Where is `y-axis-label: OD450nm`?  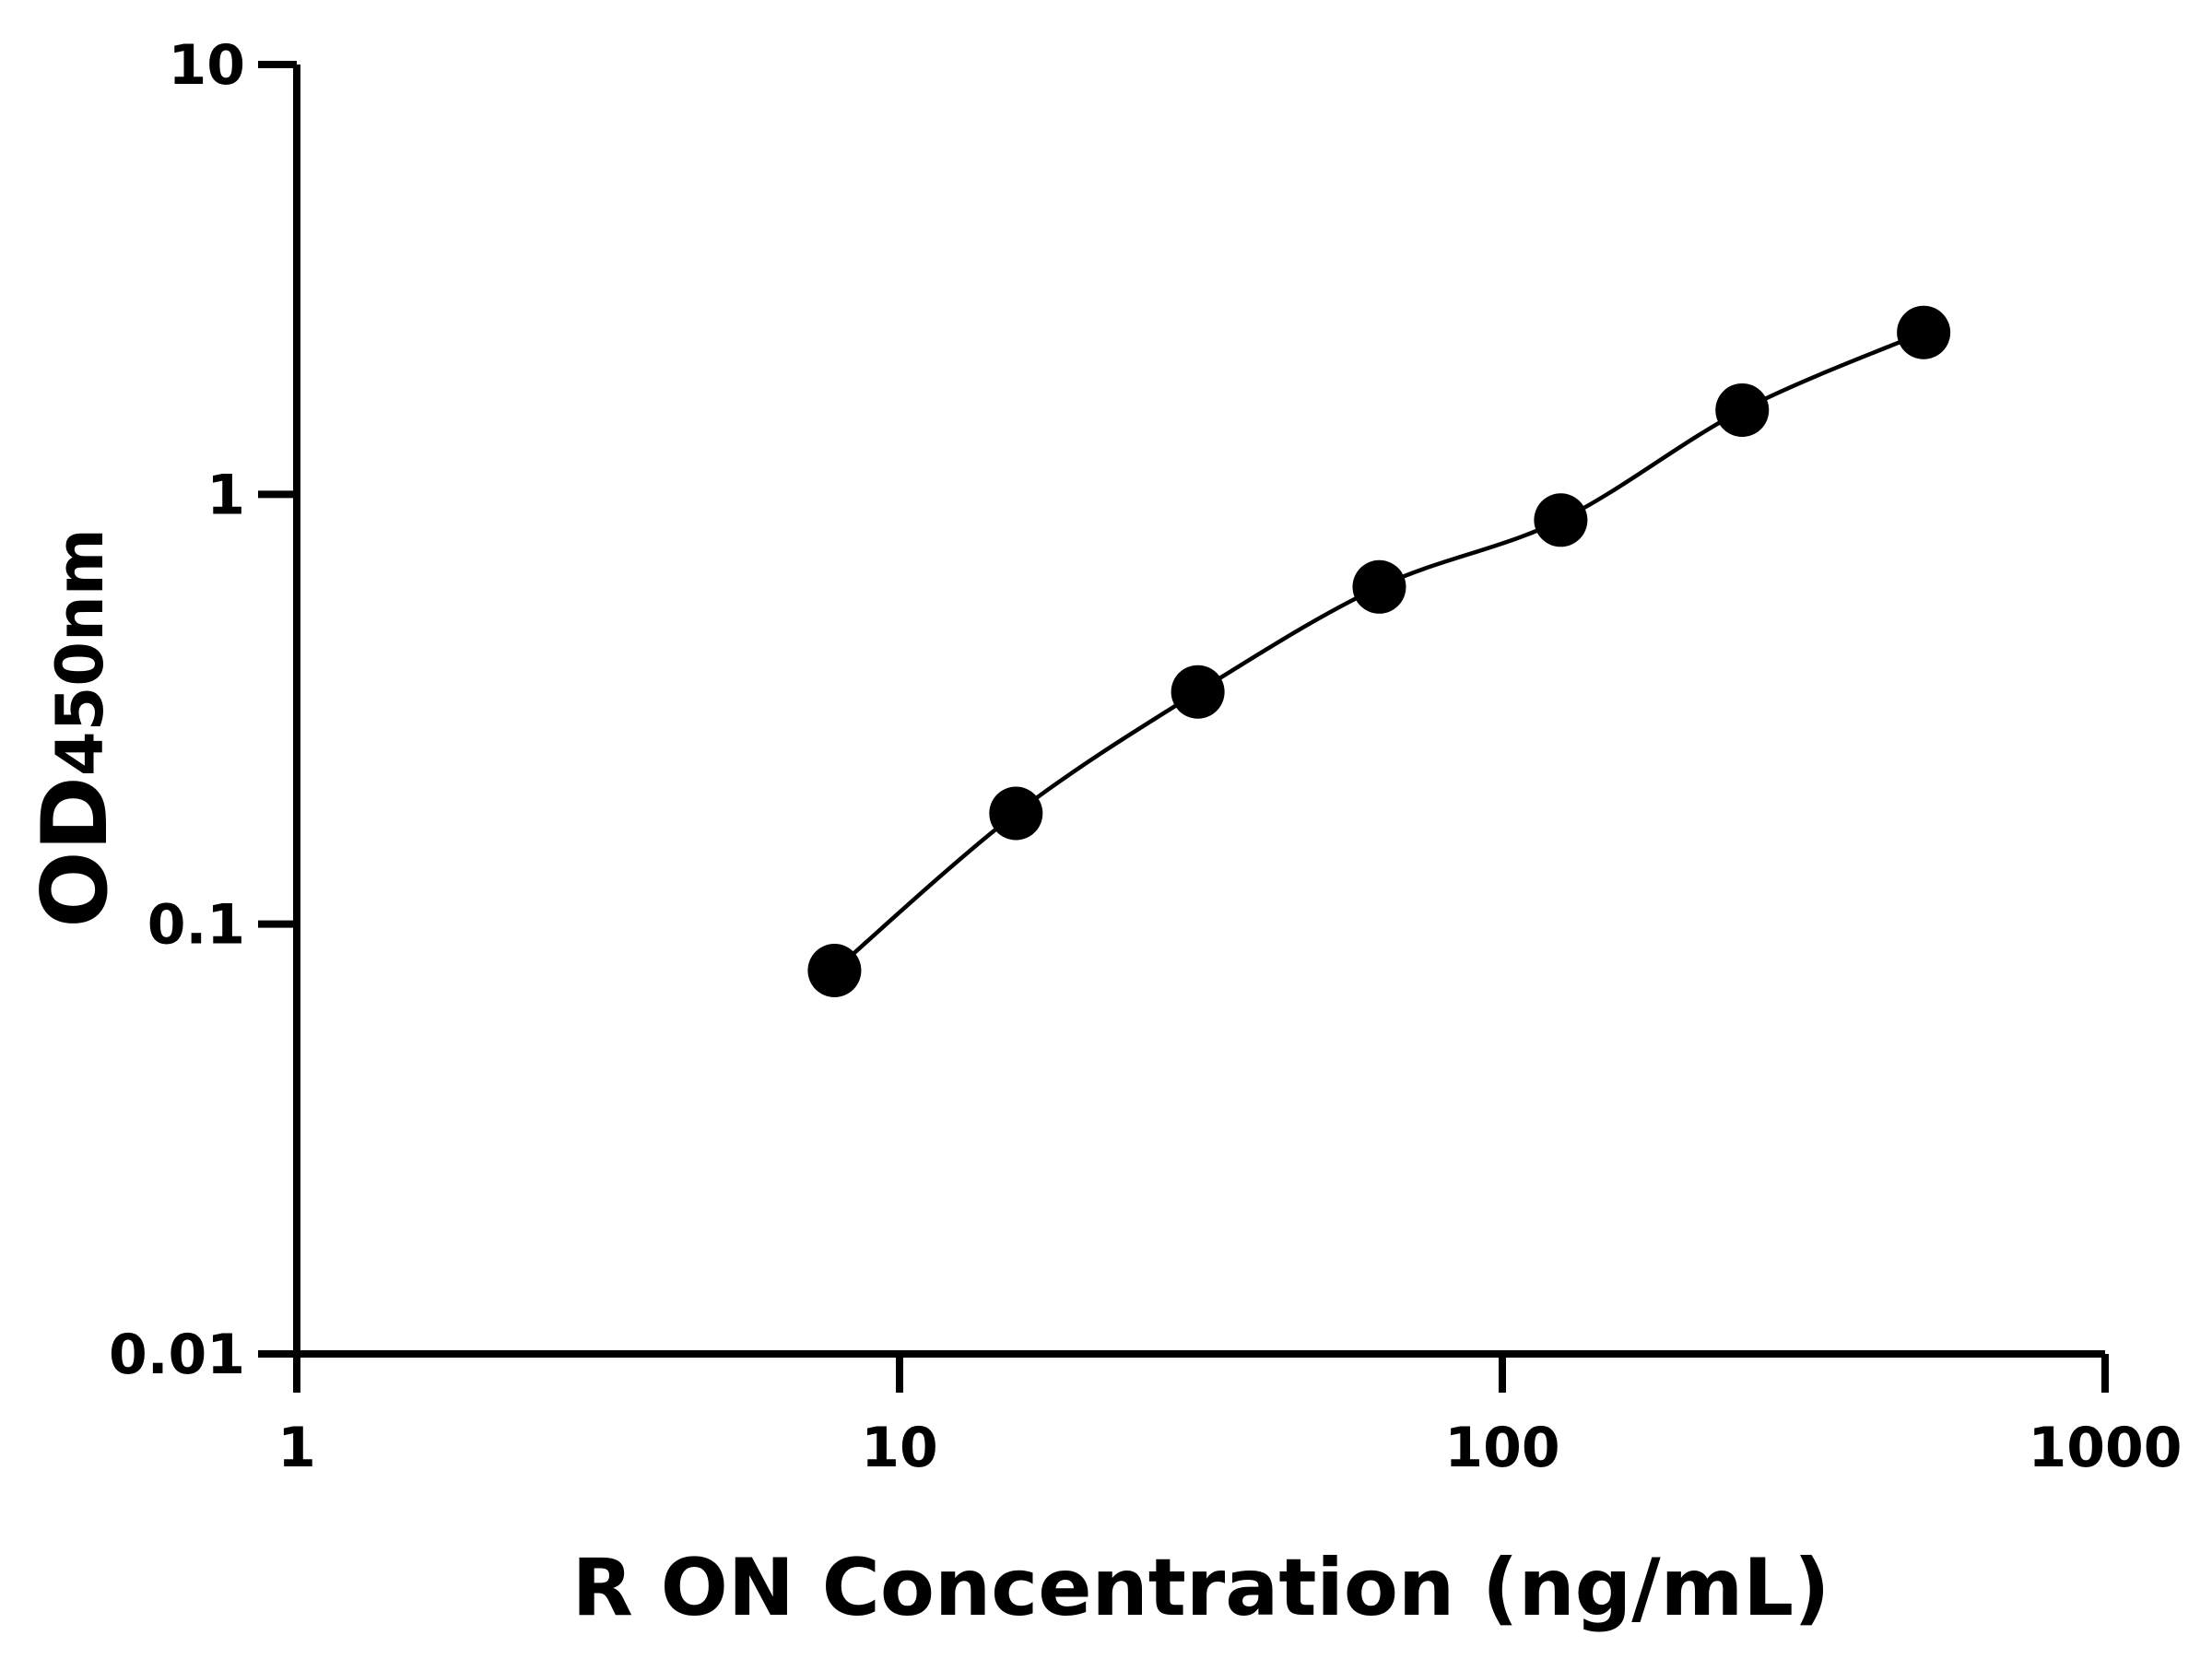
y-axis-label: OD450nm is located at coordinates (75, 728).